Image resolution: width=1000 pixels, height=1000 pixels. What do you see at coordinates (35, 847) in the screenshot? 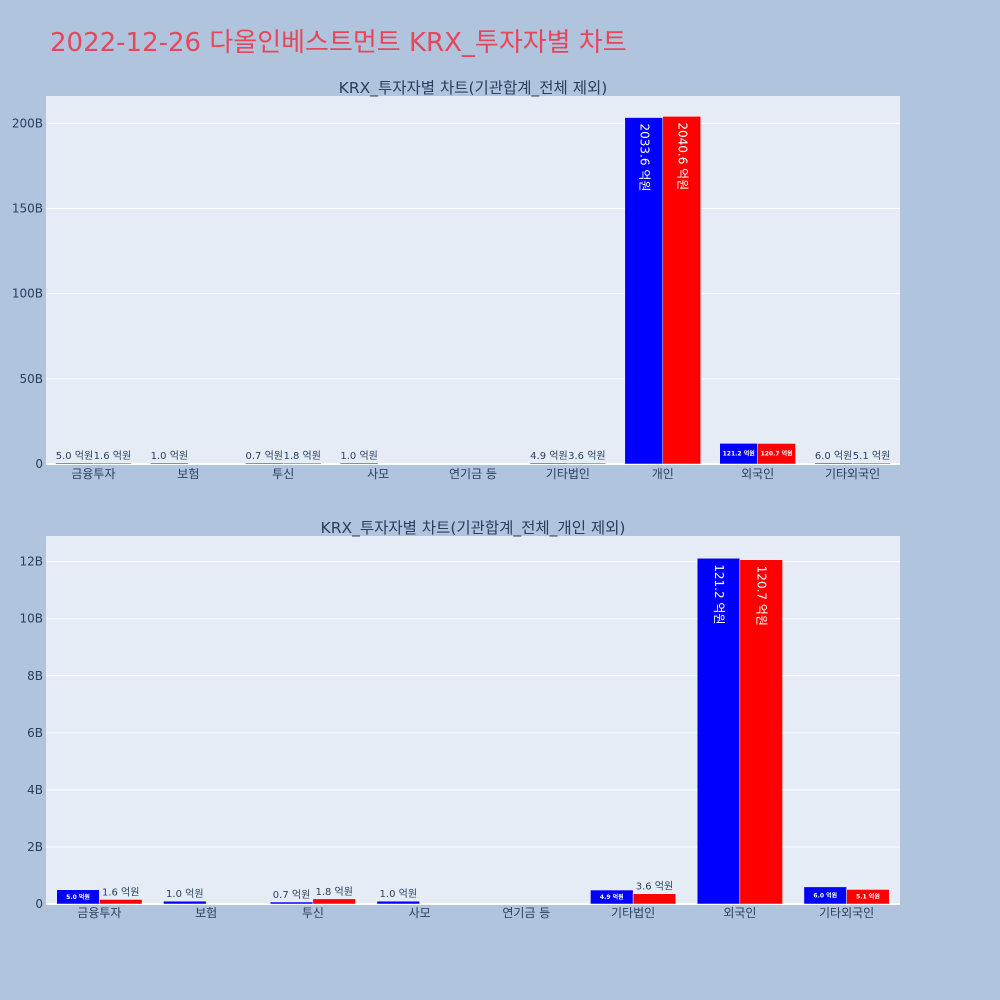
I see `y-tick-label: 2B` at bounding box center [35, 847].